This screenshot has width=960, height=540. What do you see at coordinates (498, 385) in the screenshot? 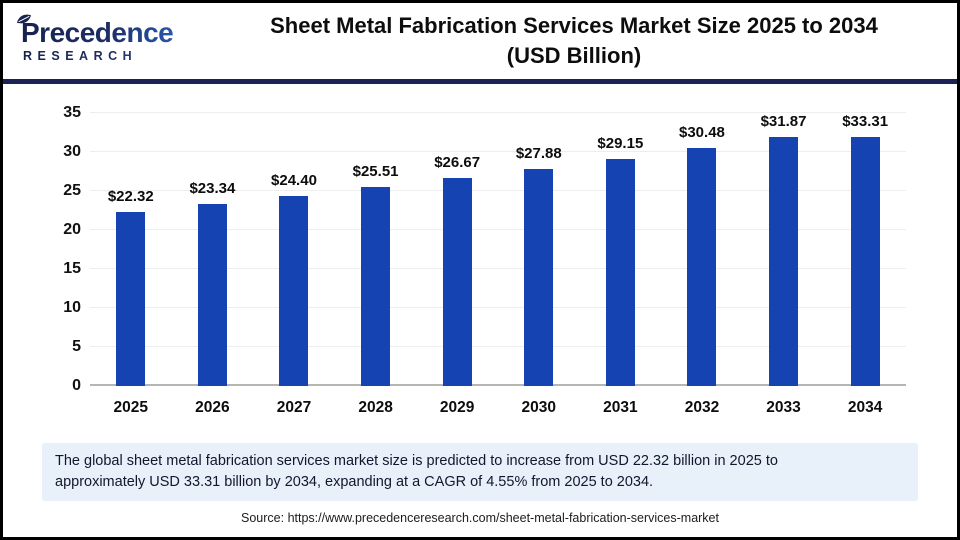
I see `x-axis-baseline` at bounding box center [498, 385].